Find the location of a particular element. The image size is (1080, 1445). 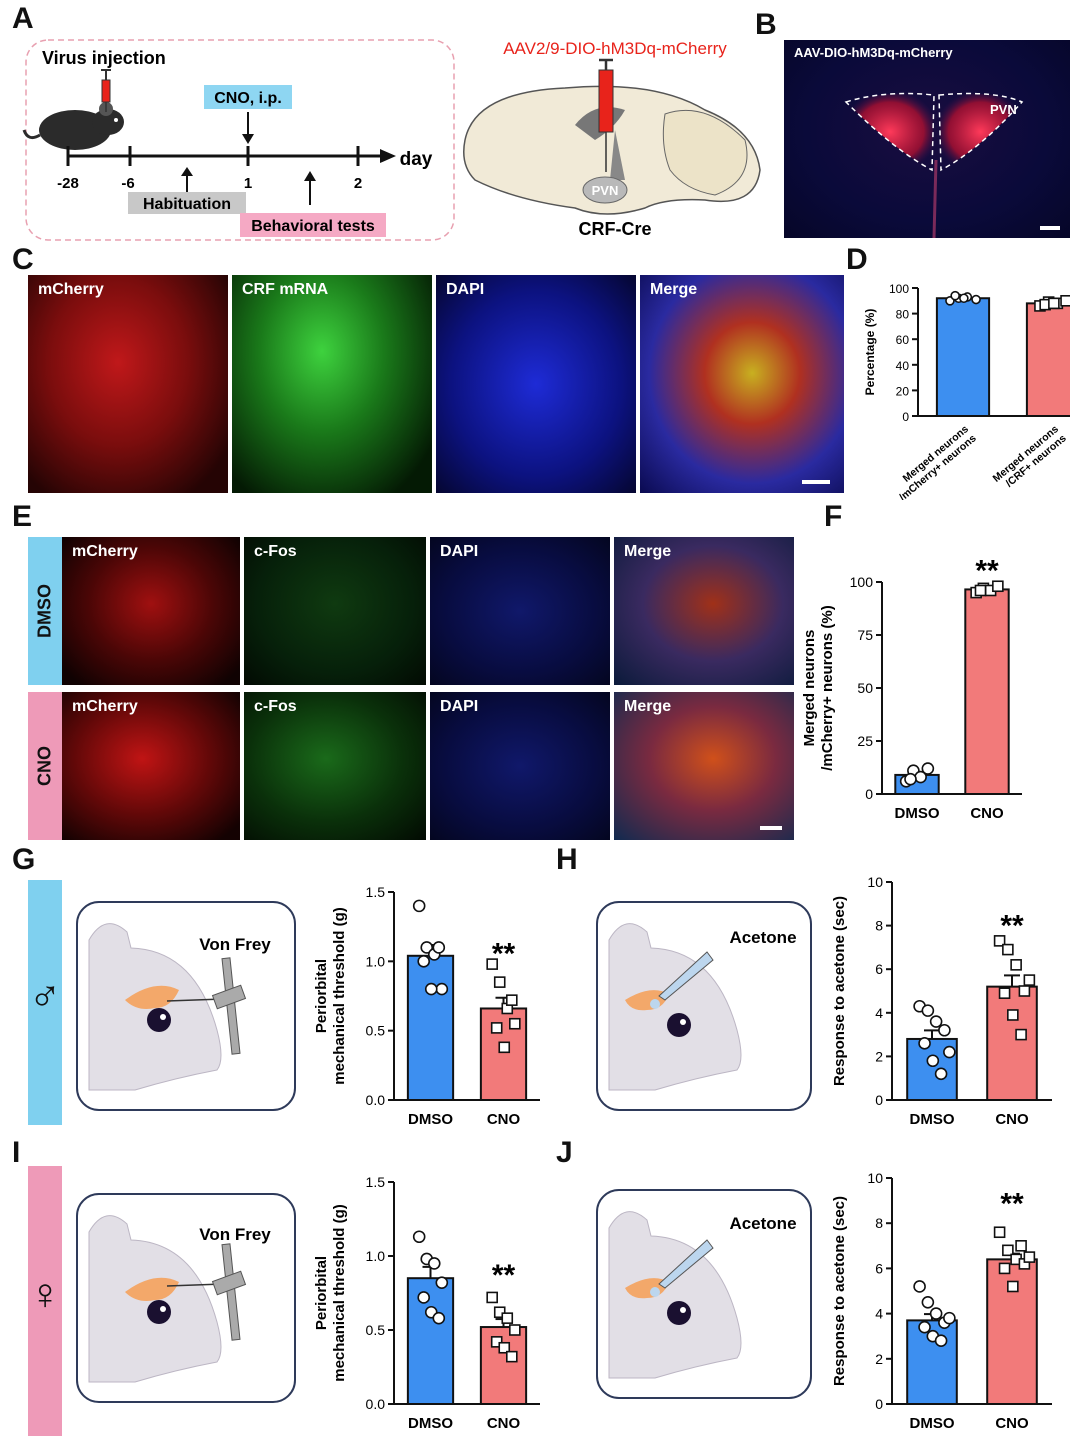

y-tick-label: 4 is located at coordinates (879, 1013).